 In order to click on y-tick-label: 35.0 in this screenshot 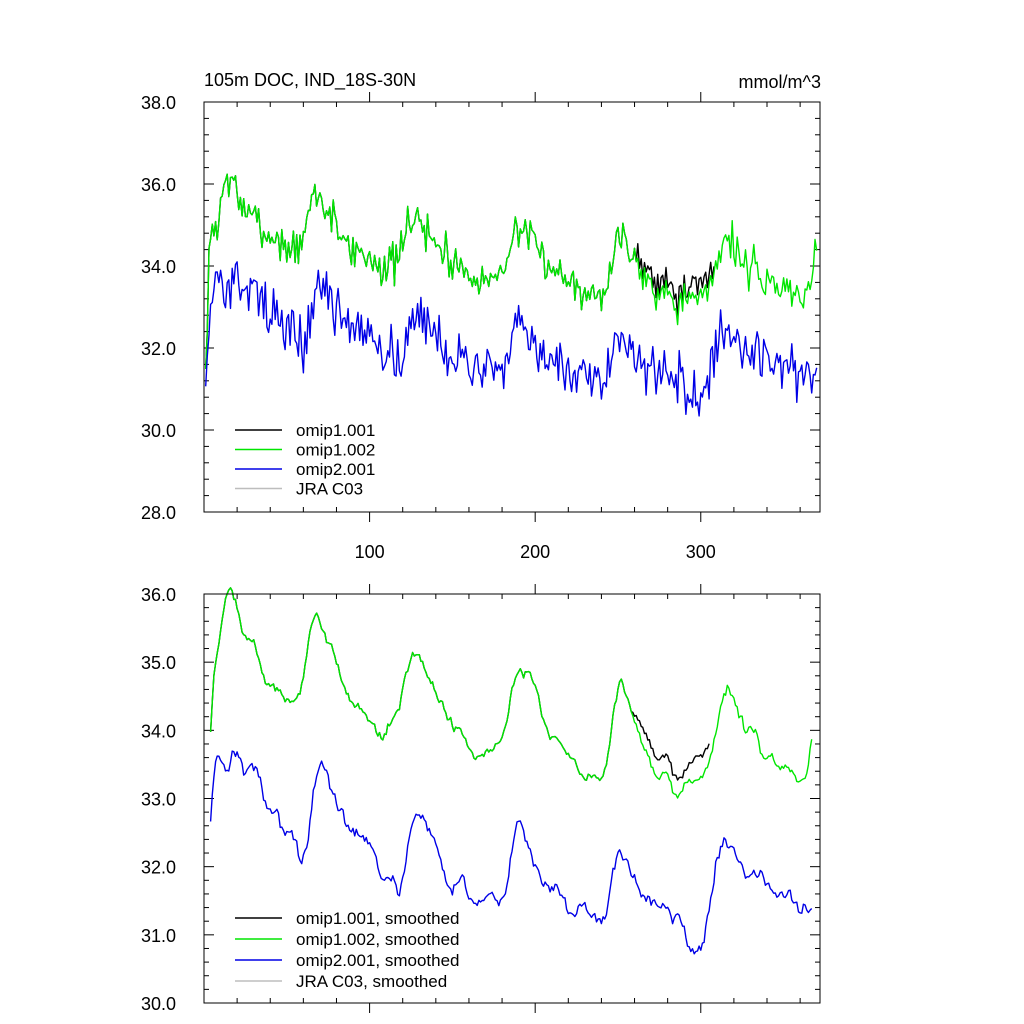, I will do `click(158, 663)`.